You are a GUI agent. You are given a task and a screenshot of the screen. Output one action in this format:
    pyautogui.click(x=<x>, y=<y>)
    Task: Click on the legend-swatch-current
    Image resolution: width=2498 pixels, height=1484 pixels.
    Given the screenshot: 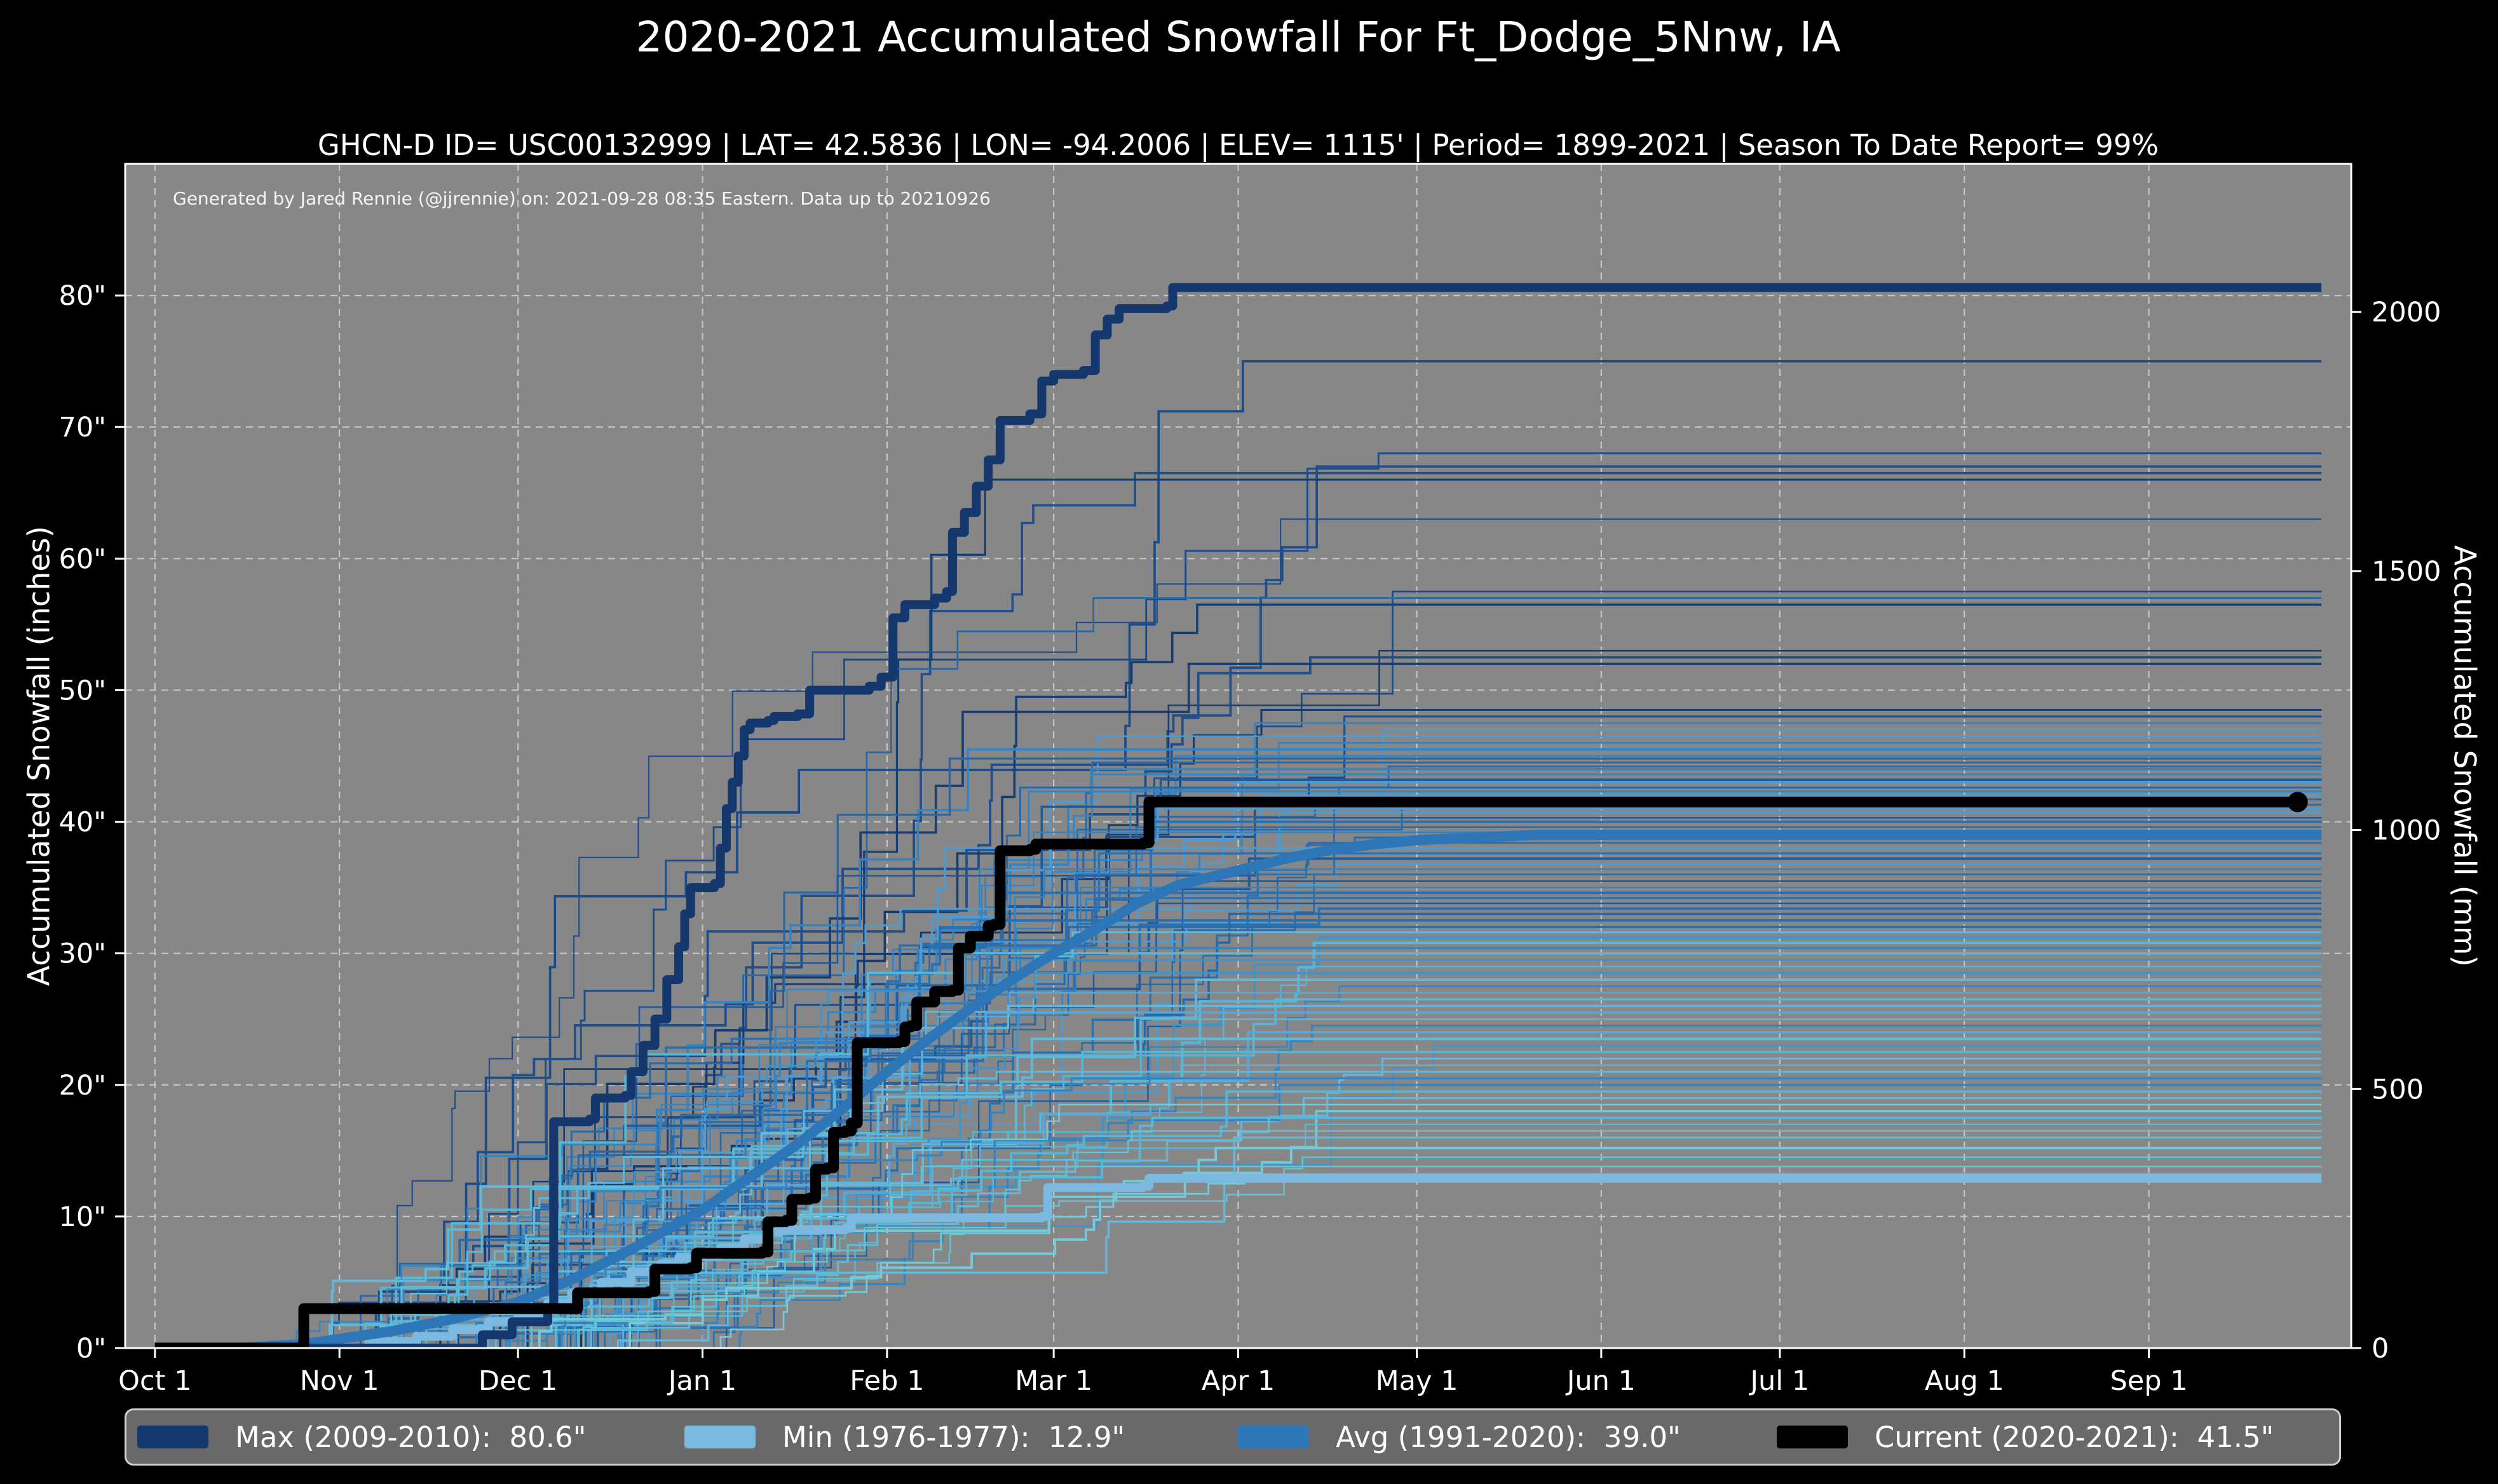 What is the action you would take?
    pyautogui.click(x=1812, y=1437)
    